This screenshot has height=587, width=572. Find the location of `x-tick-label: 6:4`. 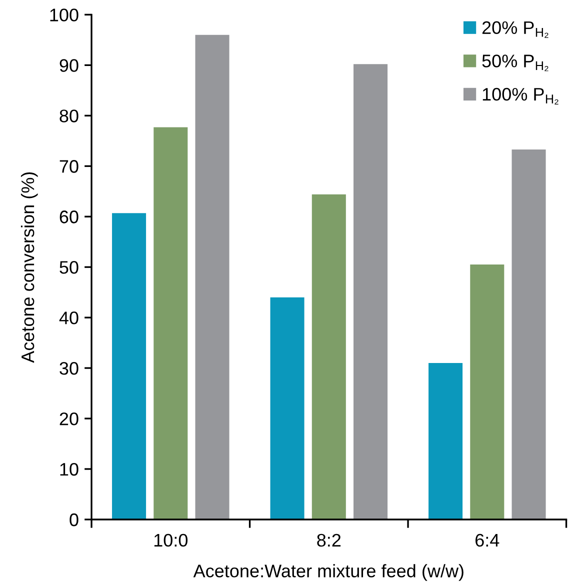

x-tick-label: 6:4 is located at coordinates (488, 540).